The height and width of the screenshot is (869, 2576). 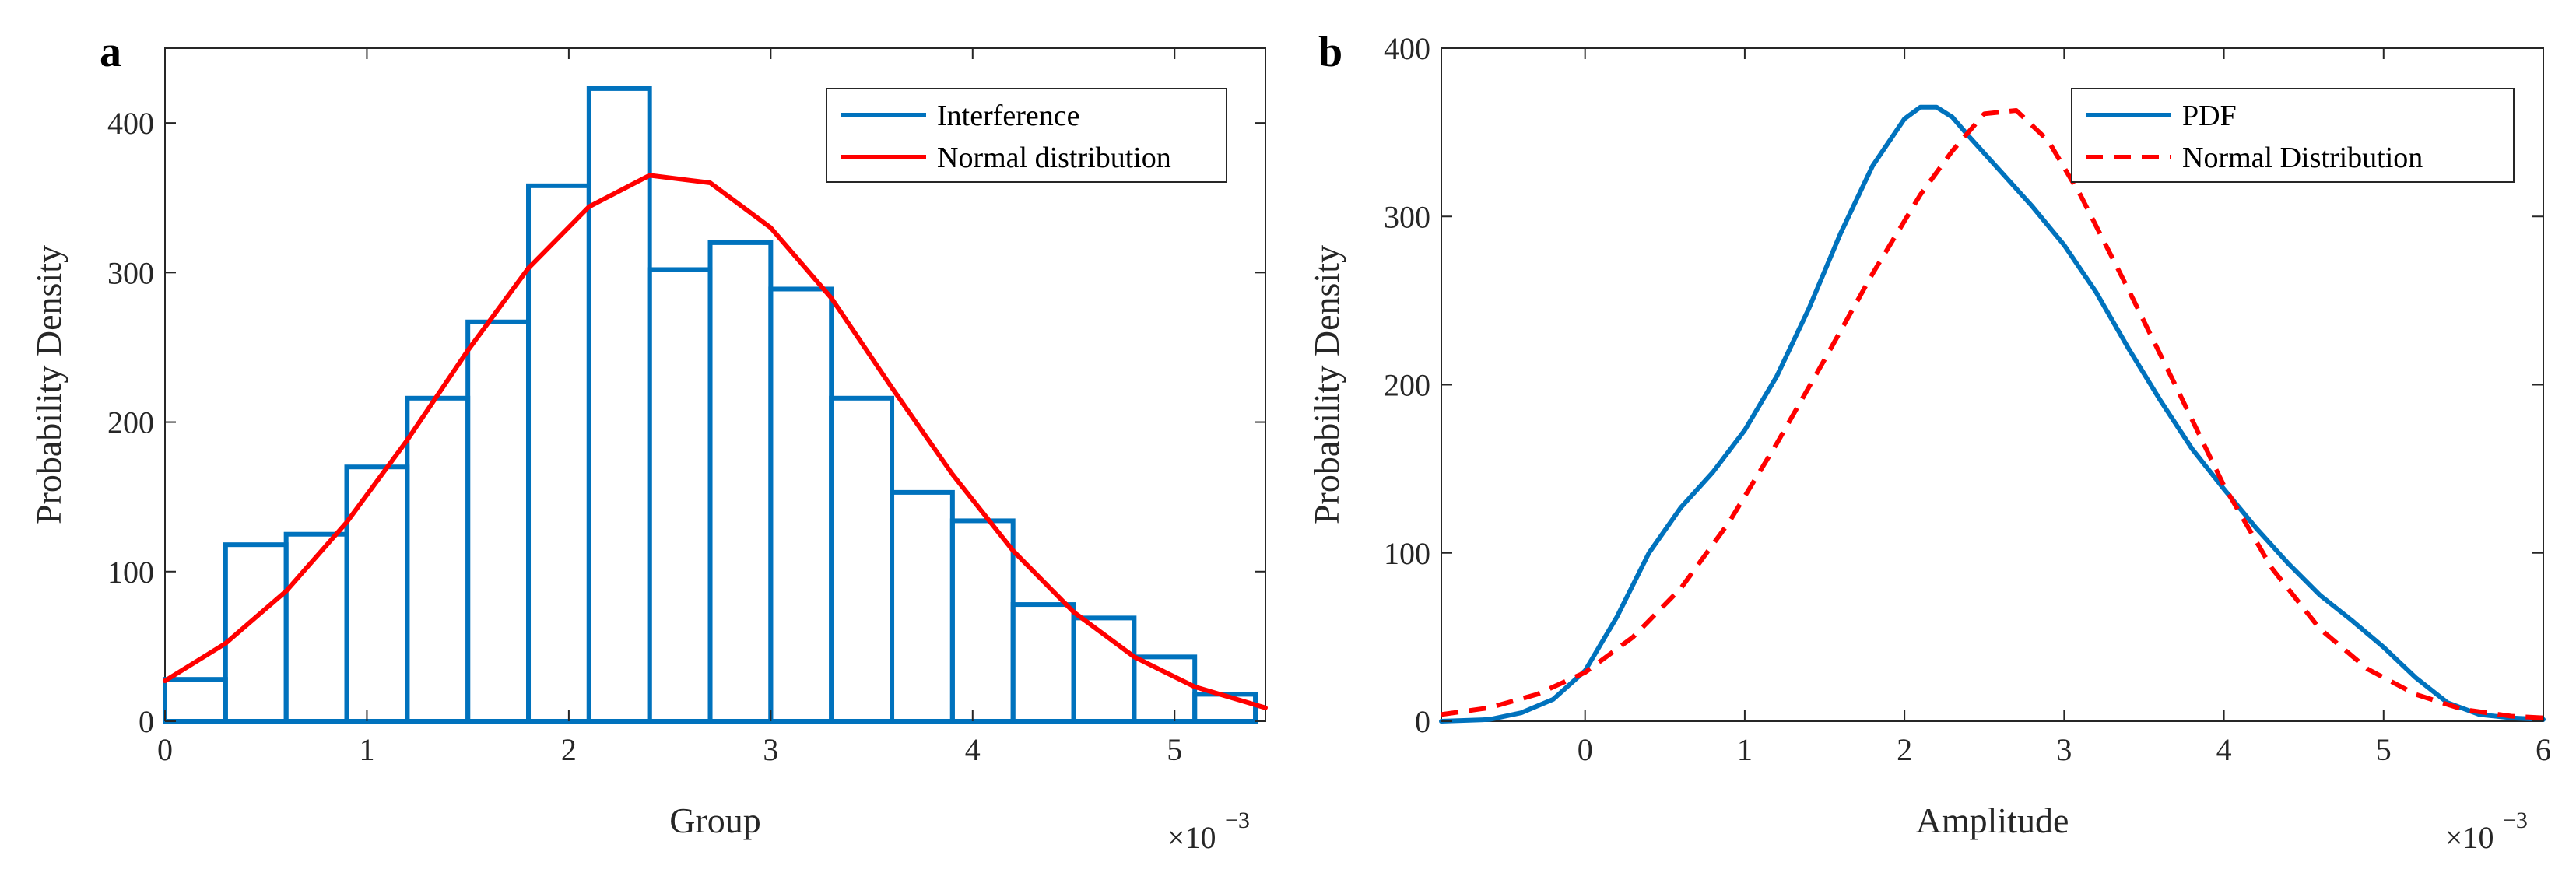 What do you see at coordinates (111, 52) in the screenshot?
I see `panel-letter: a` at bounding box center [111, 52].